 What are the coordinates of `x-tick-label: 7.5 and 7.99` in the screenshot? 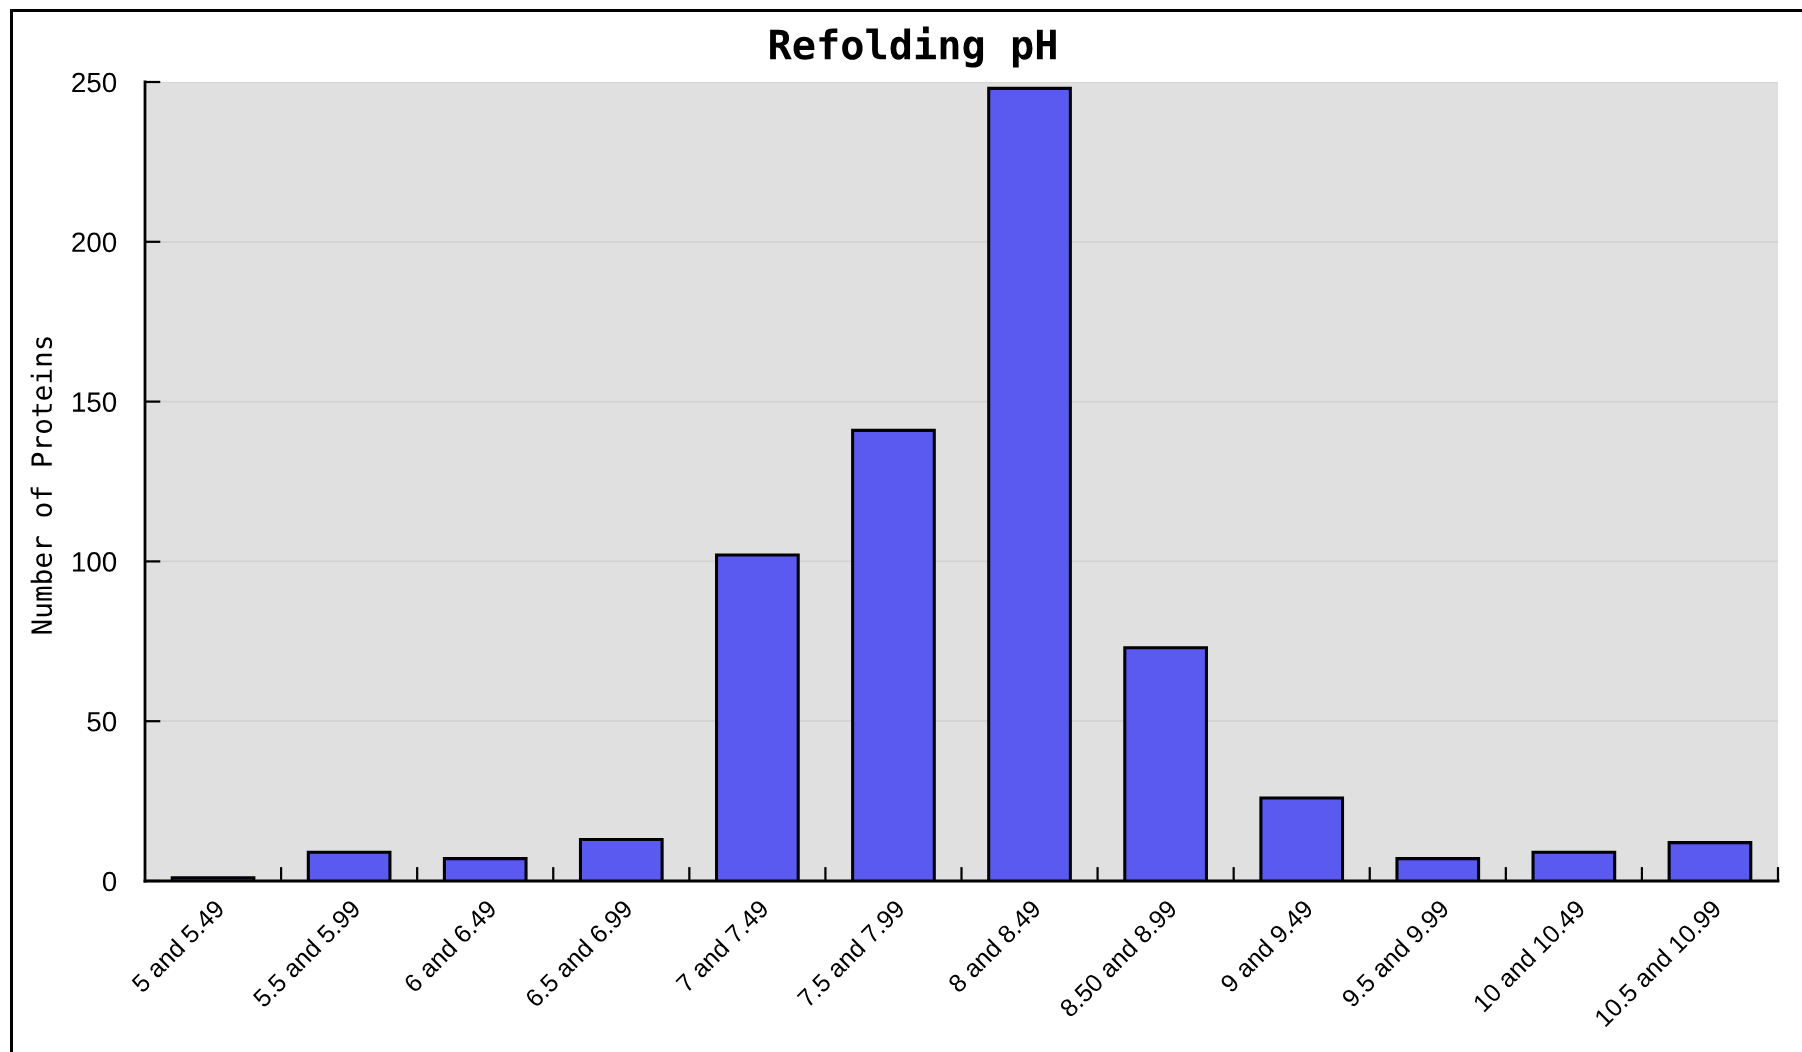 It's located at (851, 953).